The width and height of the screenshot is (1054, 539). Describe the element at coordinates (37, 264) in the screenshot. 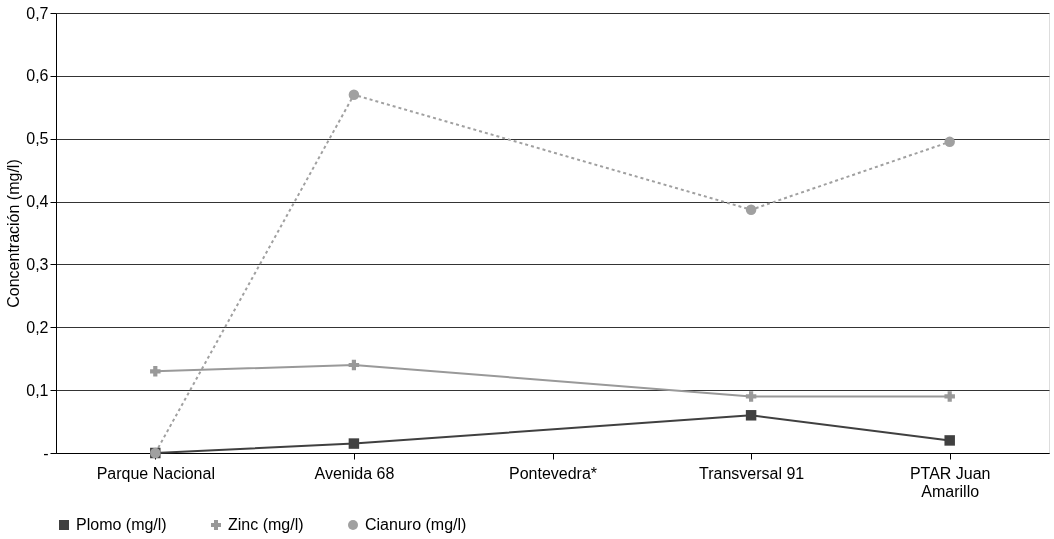

I see `y-tick-label: 0,3` at that location.